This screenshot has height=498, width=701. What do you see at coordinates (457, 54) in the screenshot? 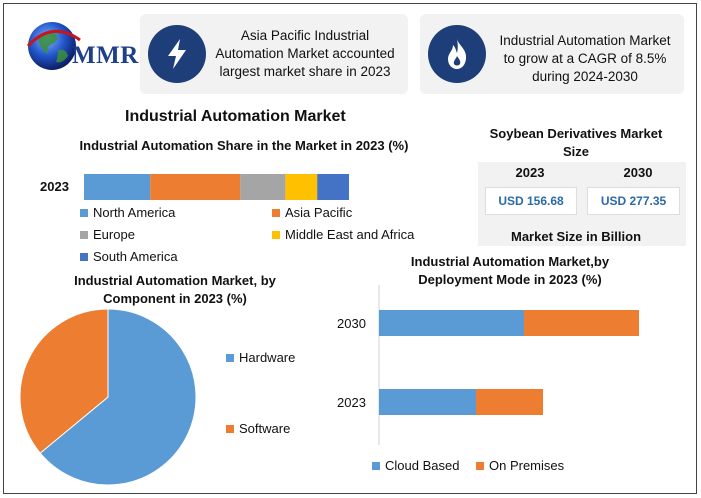
I see `flame-icon` at bounding box center [457, 54].